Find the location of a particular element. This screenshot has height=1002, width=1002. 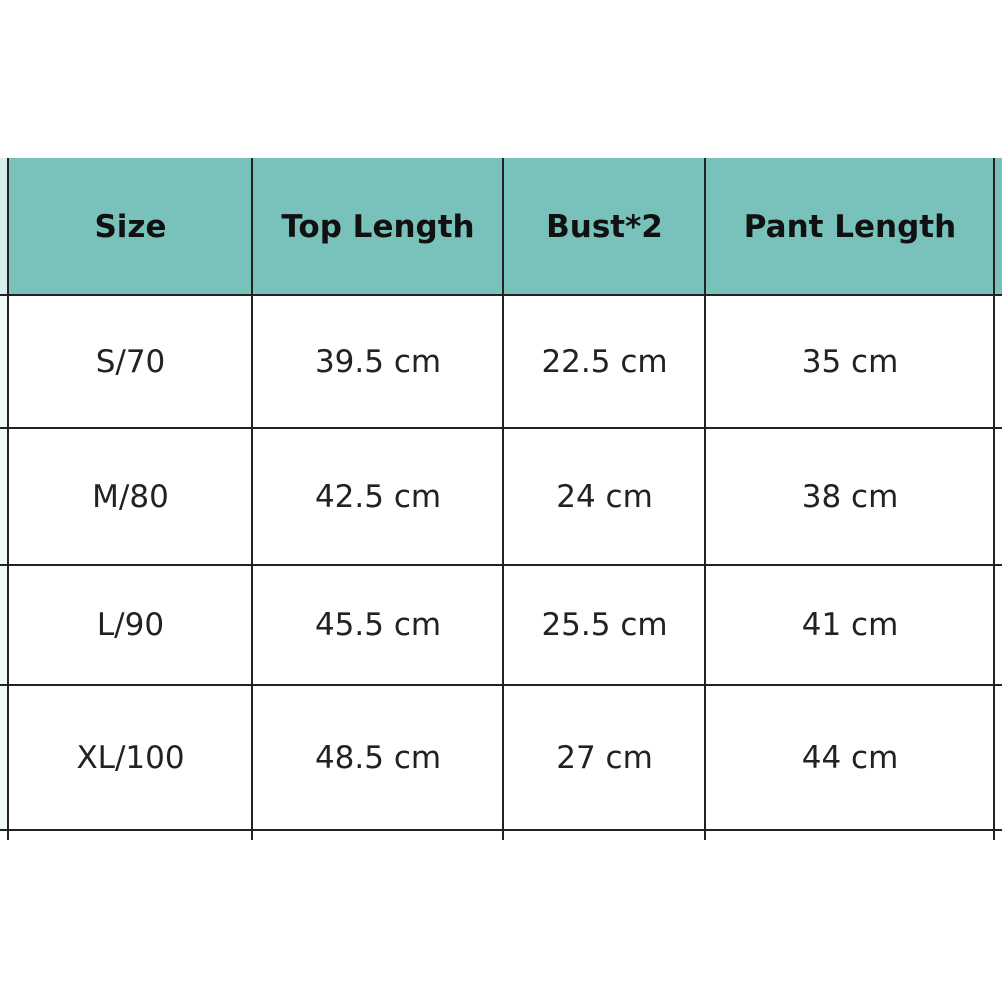

table-cell: 48.5 cm is located at coordinates (378, 757).